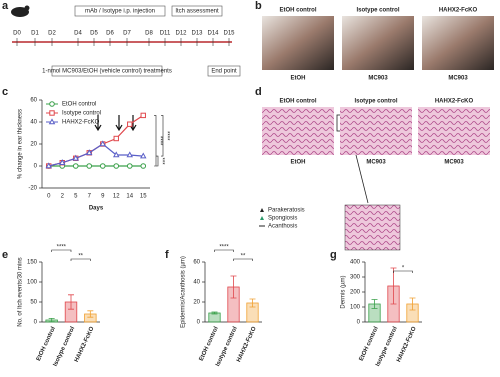 The image size is (500, 377). What do you see at coordinates (129, 197) in the screenshot?
I see `x-tick-label: 14` at bounding box center [129, 197].